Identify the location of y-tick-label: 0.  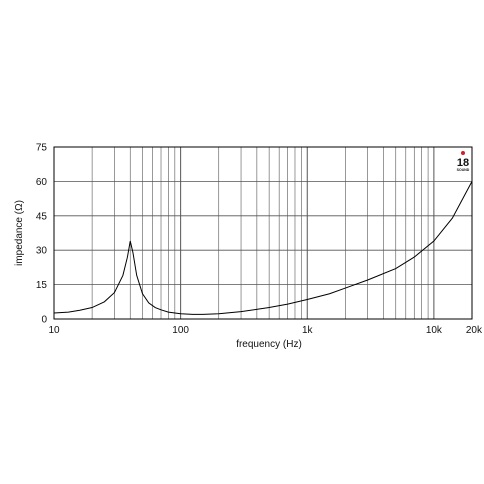
(44, 320).